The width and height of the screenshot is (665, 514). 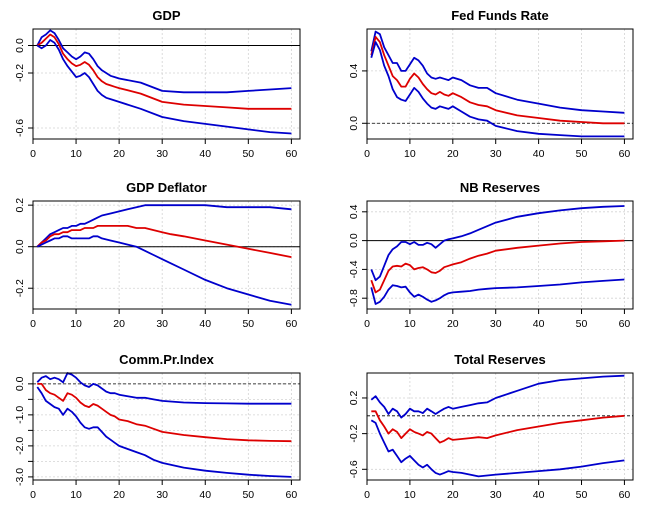 What do you see at coordinates (166, 15) in the screenshot?
I see `panel-title: GDP` at bounding box center [166, 15].